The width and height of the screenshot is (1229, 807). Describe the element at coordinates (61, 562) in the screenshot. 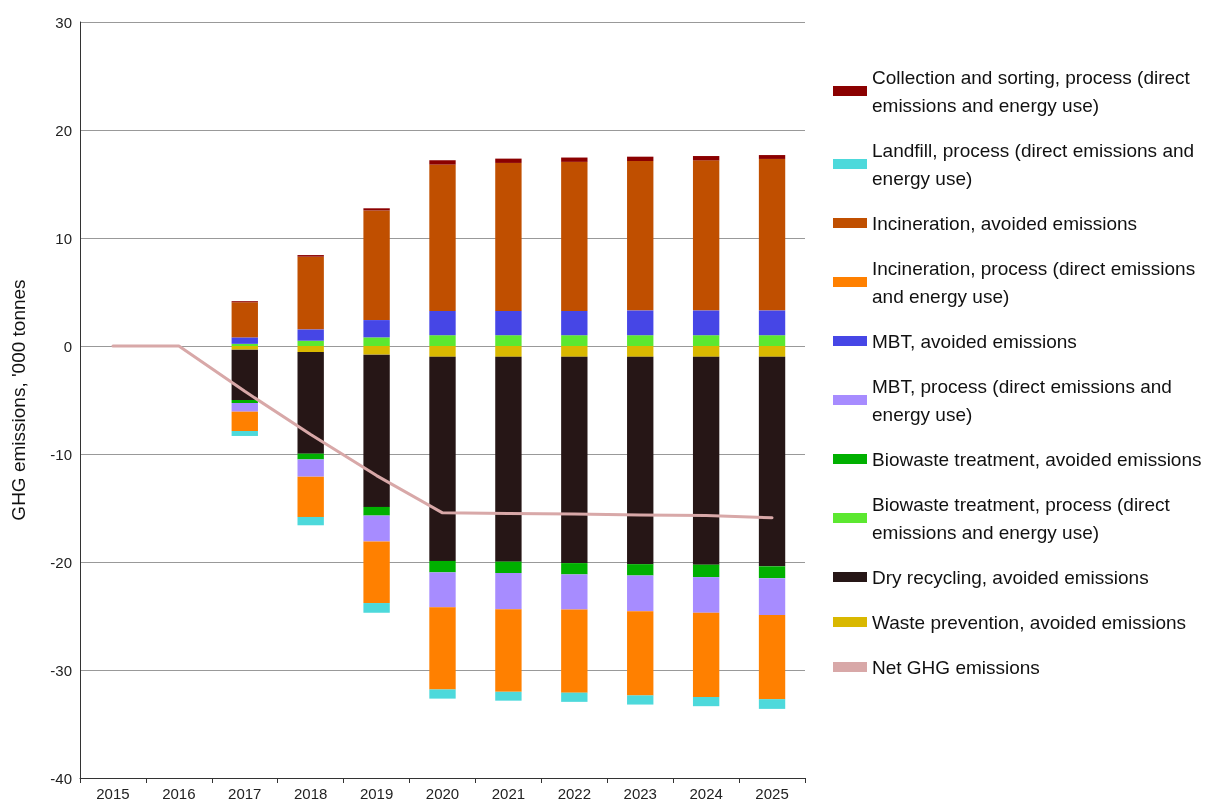

I see `y-tick-label: -20` at that location.